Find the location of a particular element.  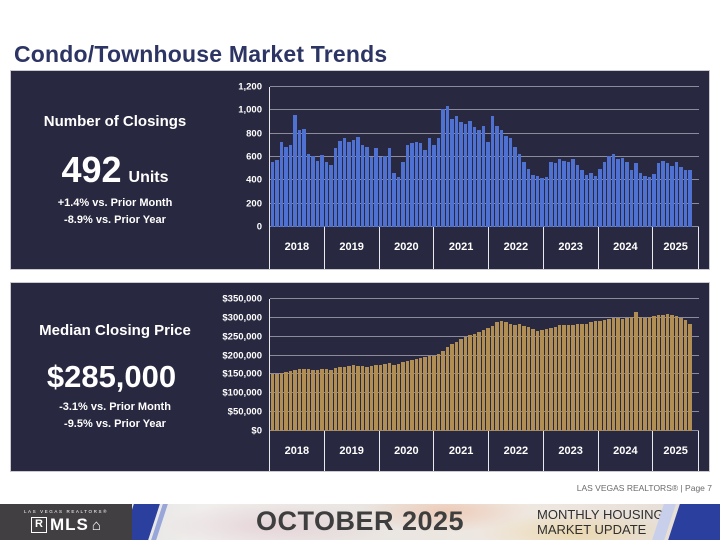

y-axis-tick: $300,000 is located at coordinates (242, 318).